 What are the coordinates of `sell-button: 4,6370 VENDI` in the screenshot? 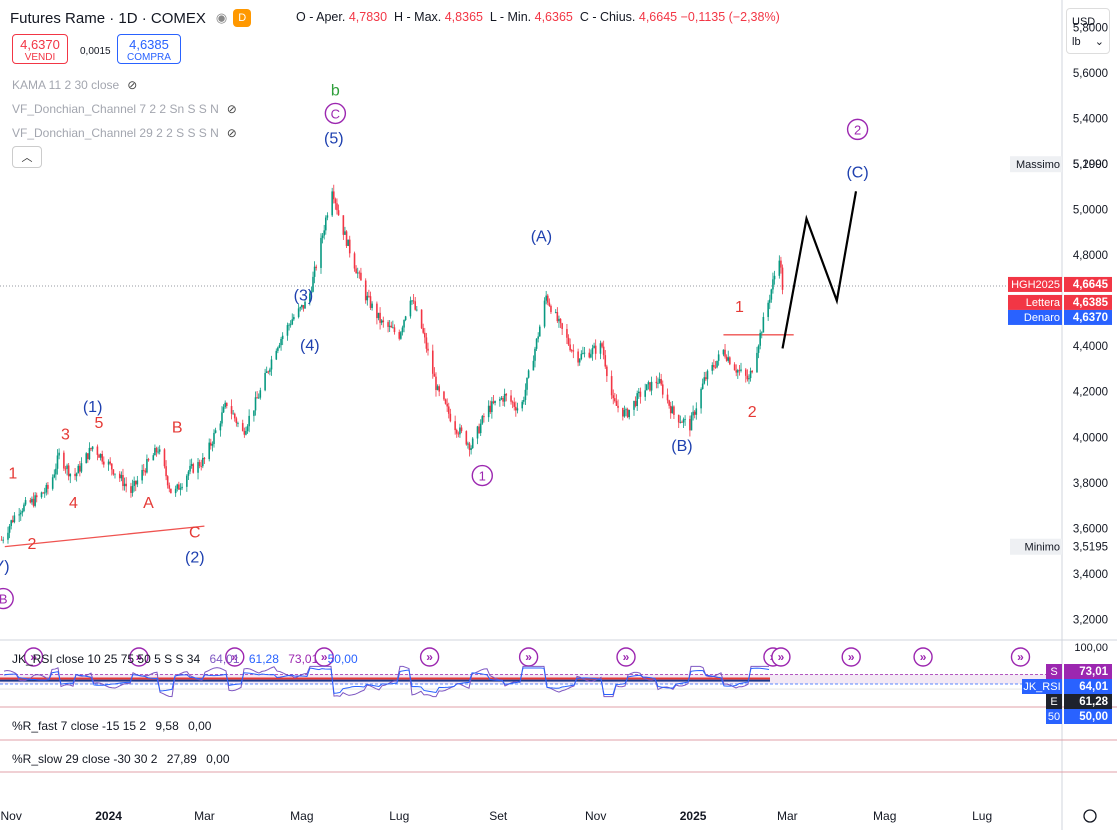 It's located at (40, 49).